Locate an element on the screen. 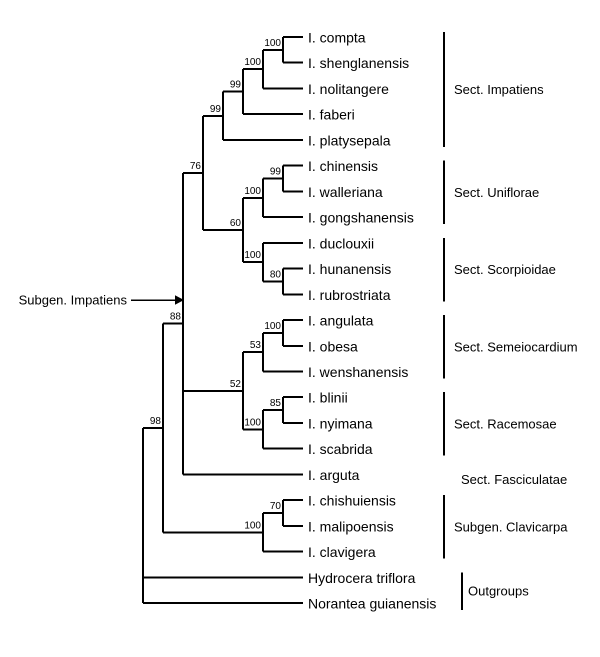 The image size is (600, 657). taxon-label: I. malipoensis is located at coordinates (351, 526).